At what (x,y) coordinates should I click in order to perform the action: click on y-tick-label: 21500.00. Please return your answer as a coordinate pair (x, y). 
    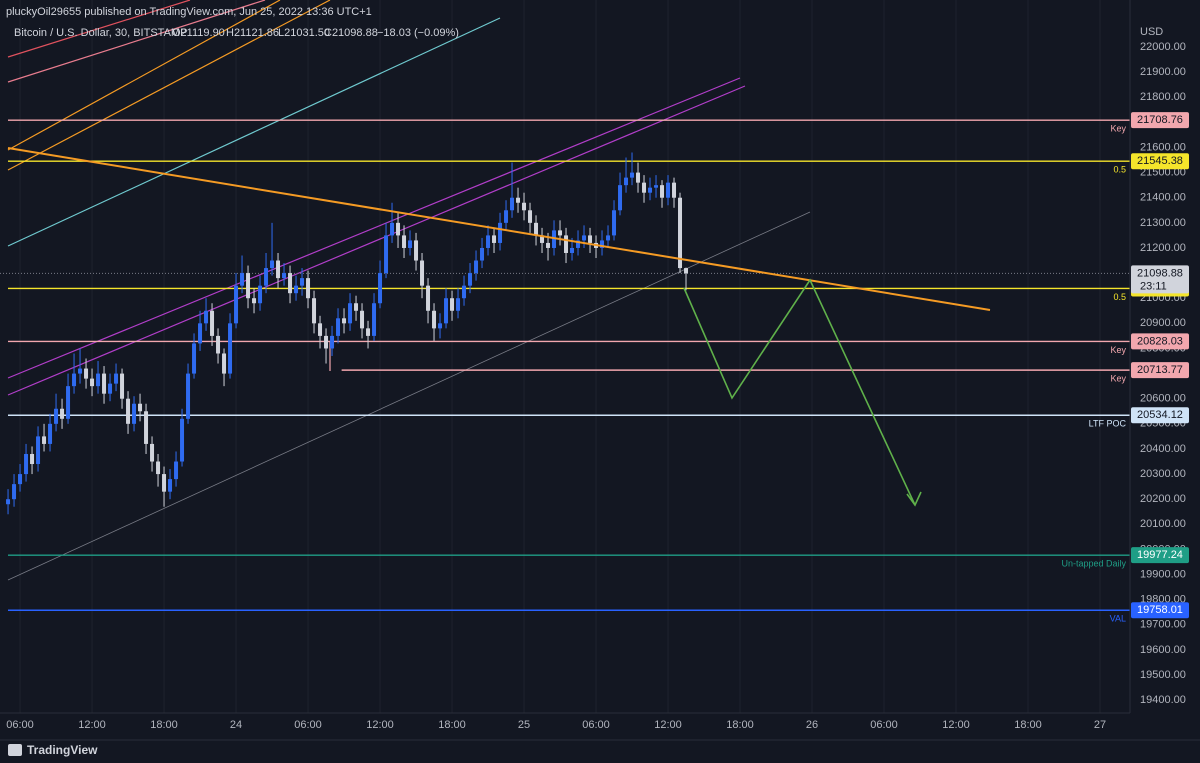
    Looking at the image, I should click on (1163, 173).